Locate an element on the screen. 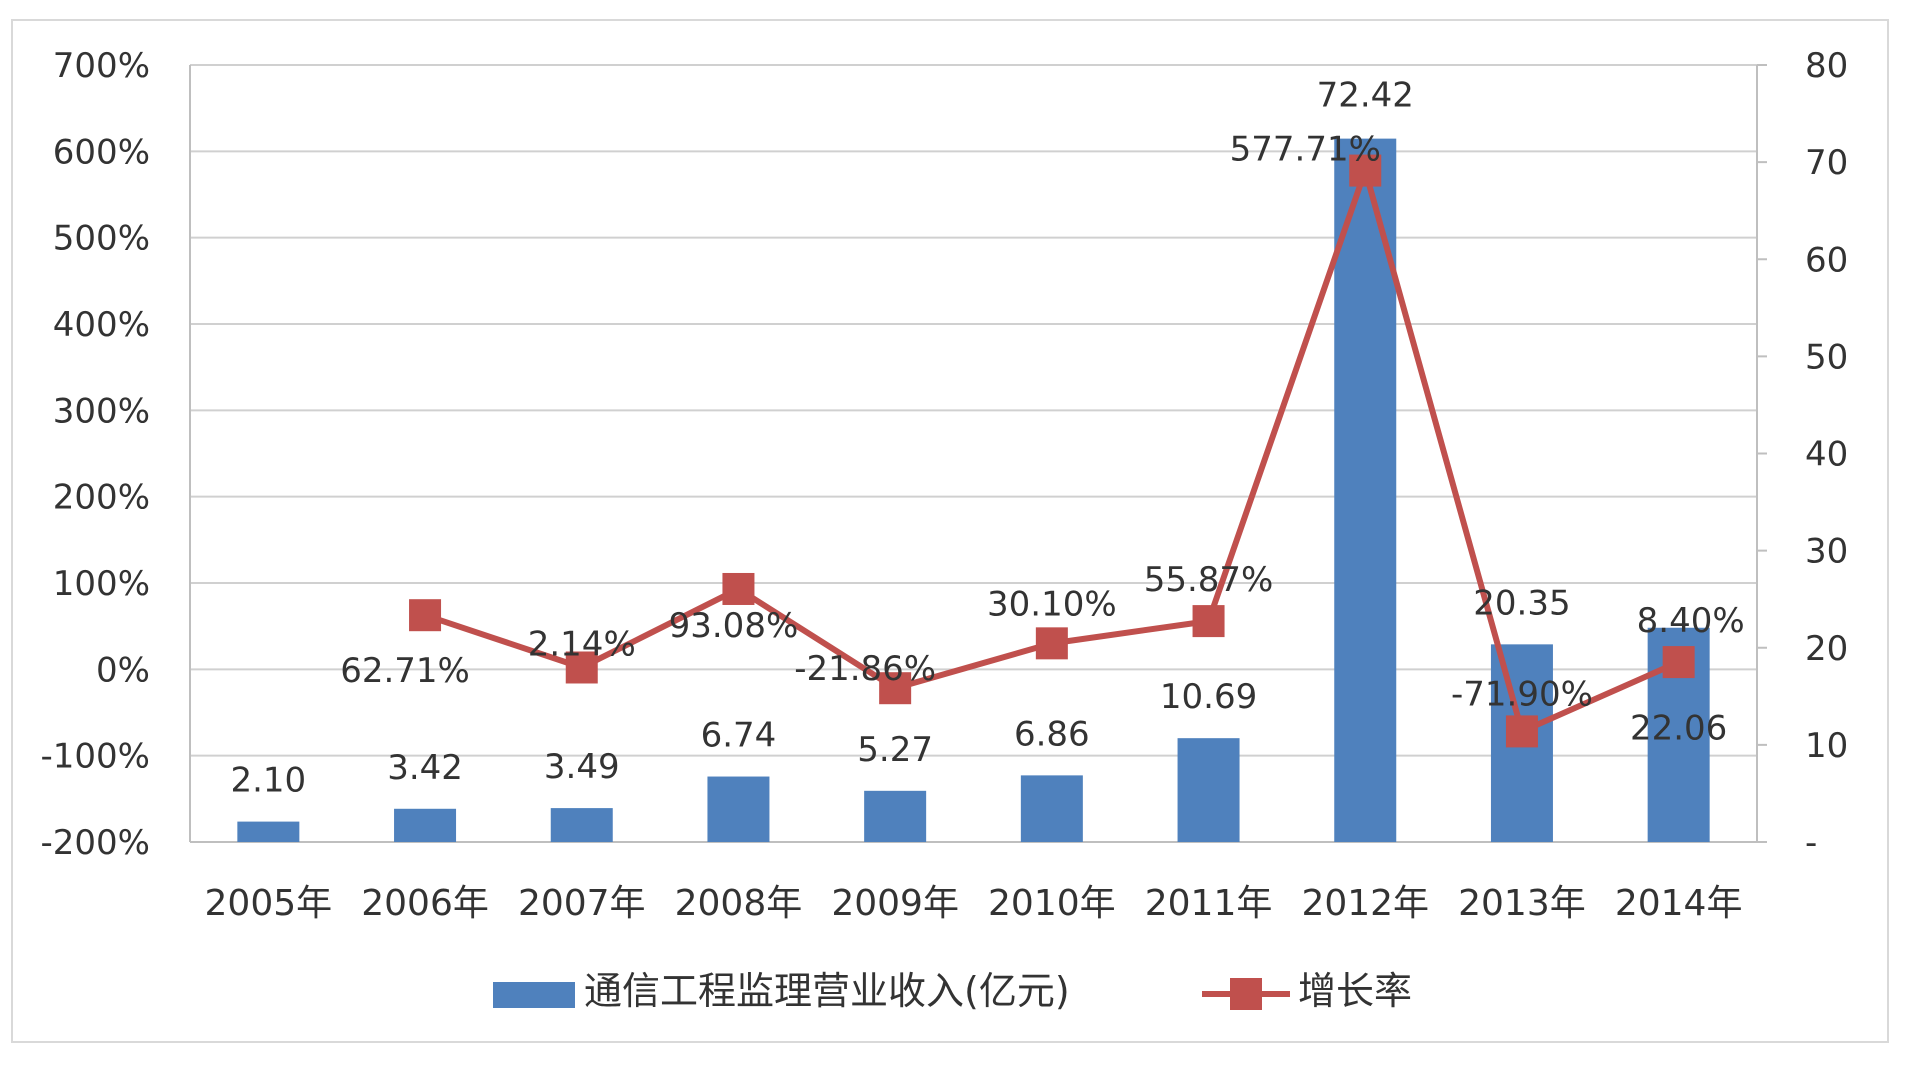  category-label: 2011年 is located at coordinates (1209, 903).